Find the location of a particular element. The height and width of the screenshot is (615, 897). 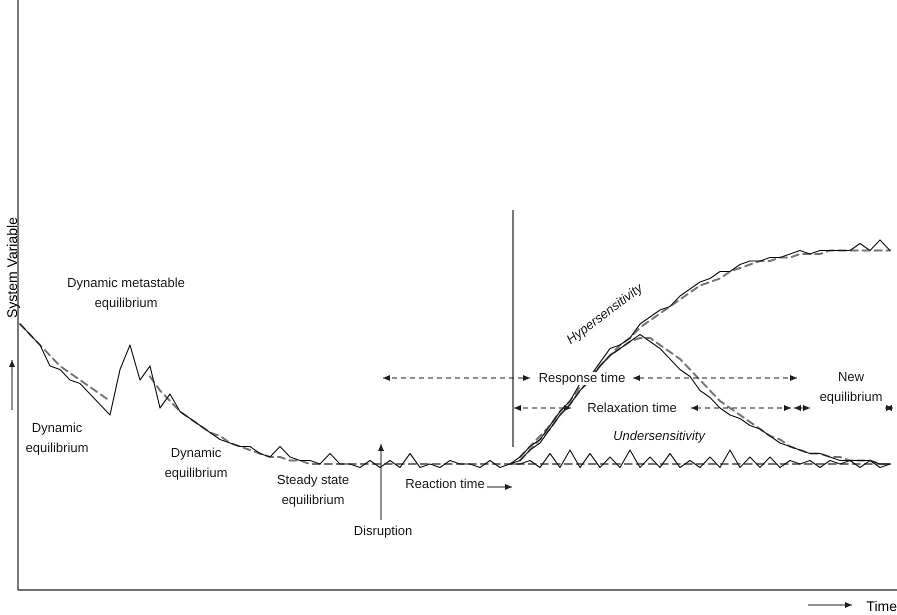

annotation: Dynamic metastable equilibrium is located at coordinates (126, 292).